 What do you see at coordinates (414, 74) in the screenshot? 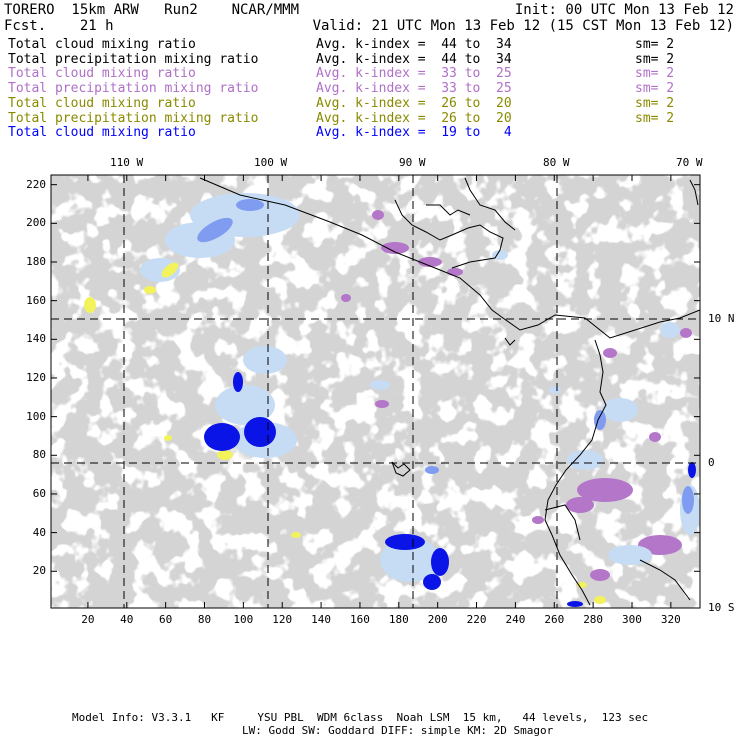
I see `legend-range-2: Avg. k-index = 33 to 25` at bounding box center [414, 74].